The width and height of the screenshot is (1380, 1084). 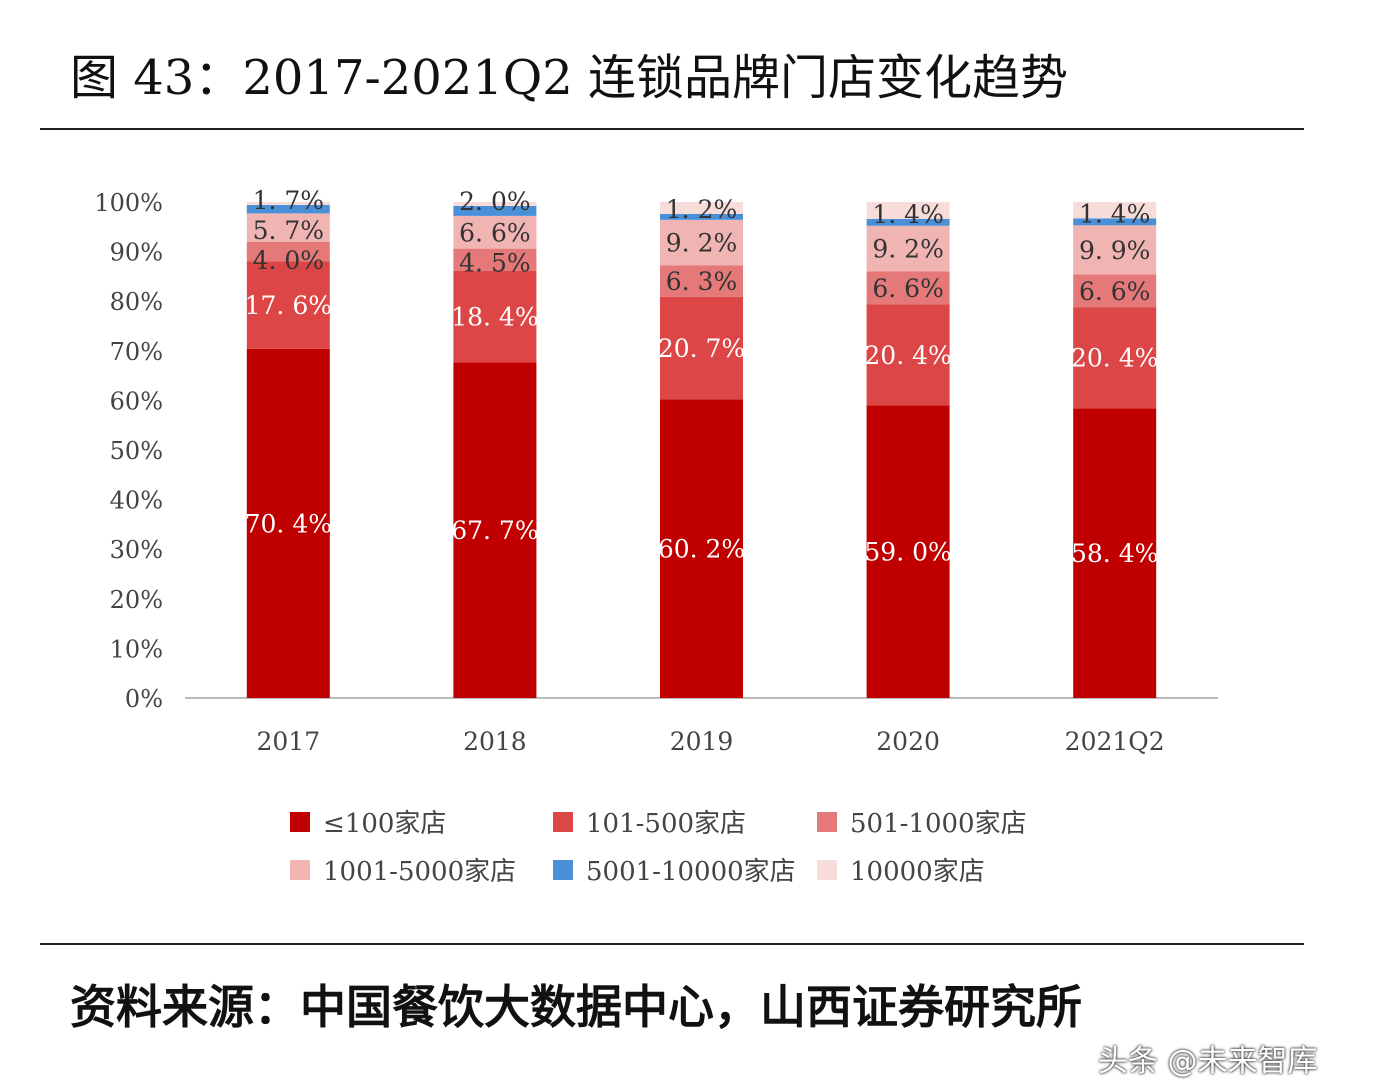 I want to click on data-label: 5. 7%, so click(x=288, y=230).